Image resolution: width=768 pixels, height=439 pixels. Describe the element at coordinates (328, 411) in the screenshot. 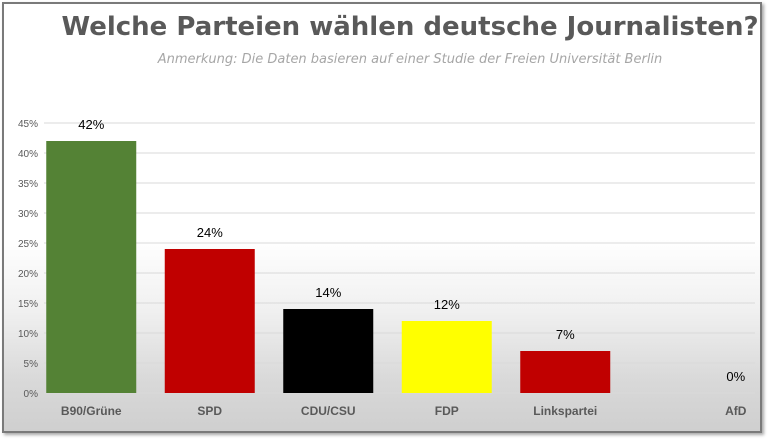

I see `x-tick-label: CDU/CSU` at that location.